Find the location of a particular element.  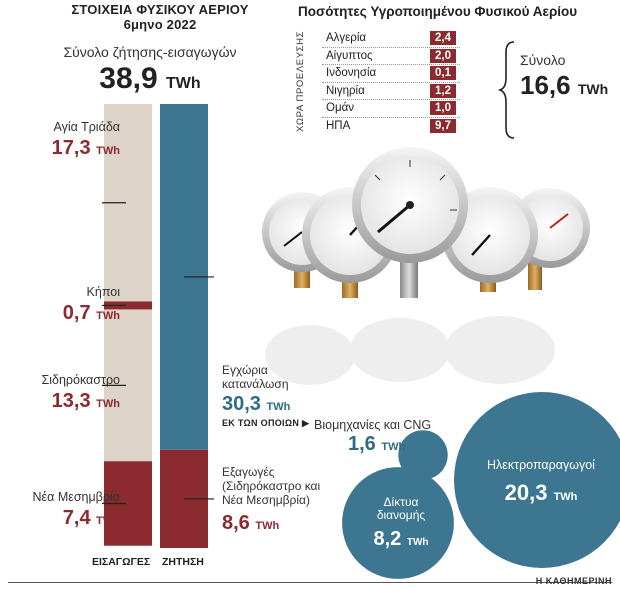

lng-total-label: Σύνολο is located at coordinates (543, 60).